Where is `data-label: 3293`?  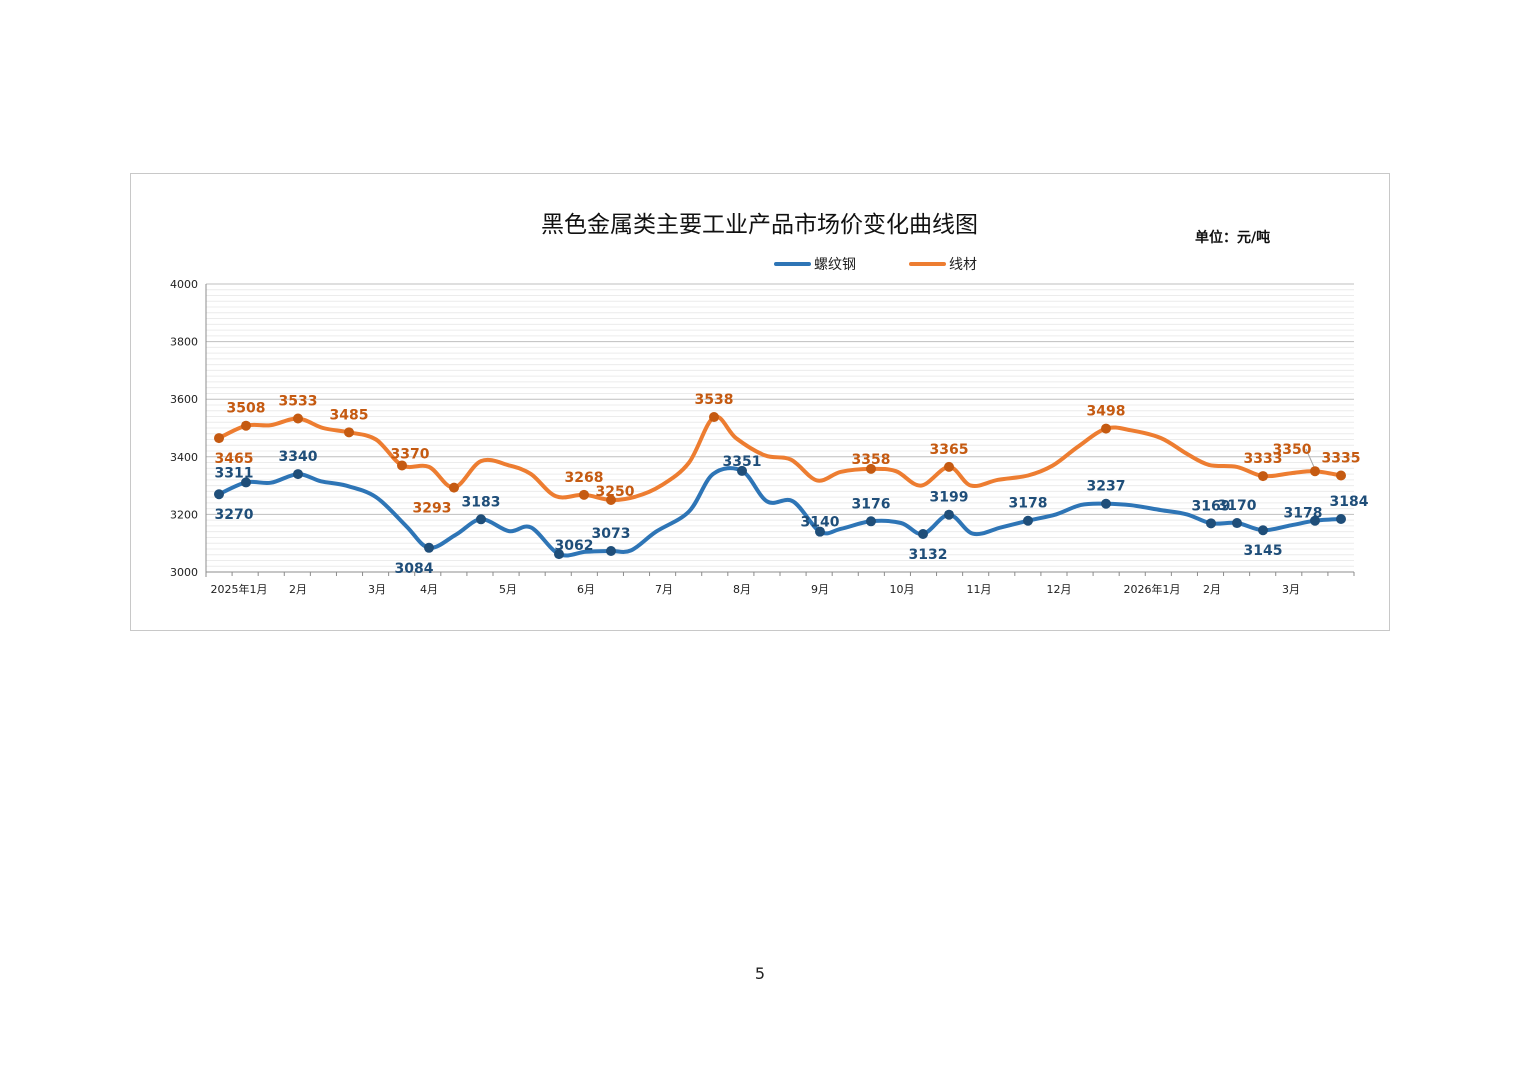
data-label: 3293 is located at coordinates (432, 509).